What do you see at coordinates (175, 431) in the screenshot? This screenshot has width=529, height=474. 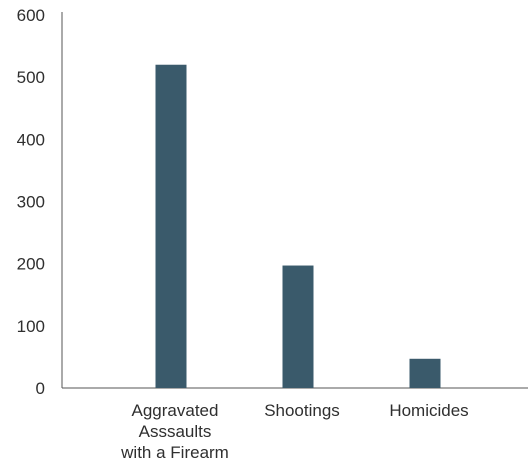 I see `category-label-0-line-1: Asssaults` at bounding box center [175, 431].